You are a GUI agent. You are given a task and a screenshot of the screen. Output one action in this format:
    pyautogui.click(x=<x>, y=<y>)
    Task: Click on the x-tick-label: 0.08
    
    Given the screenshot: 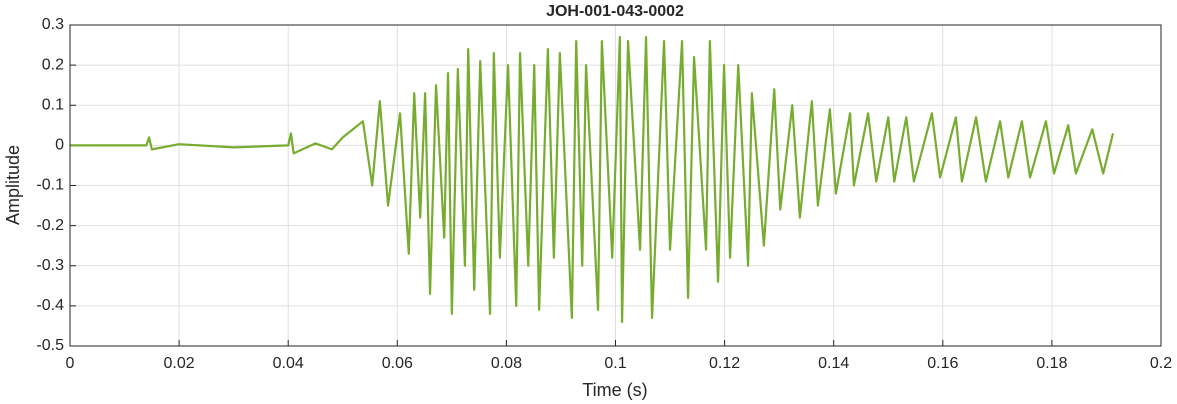 What is the action you would take?
    pyautogui.click(x=506, y=363)
    